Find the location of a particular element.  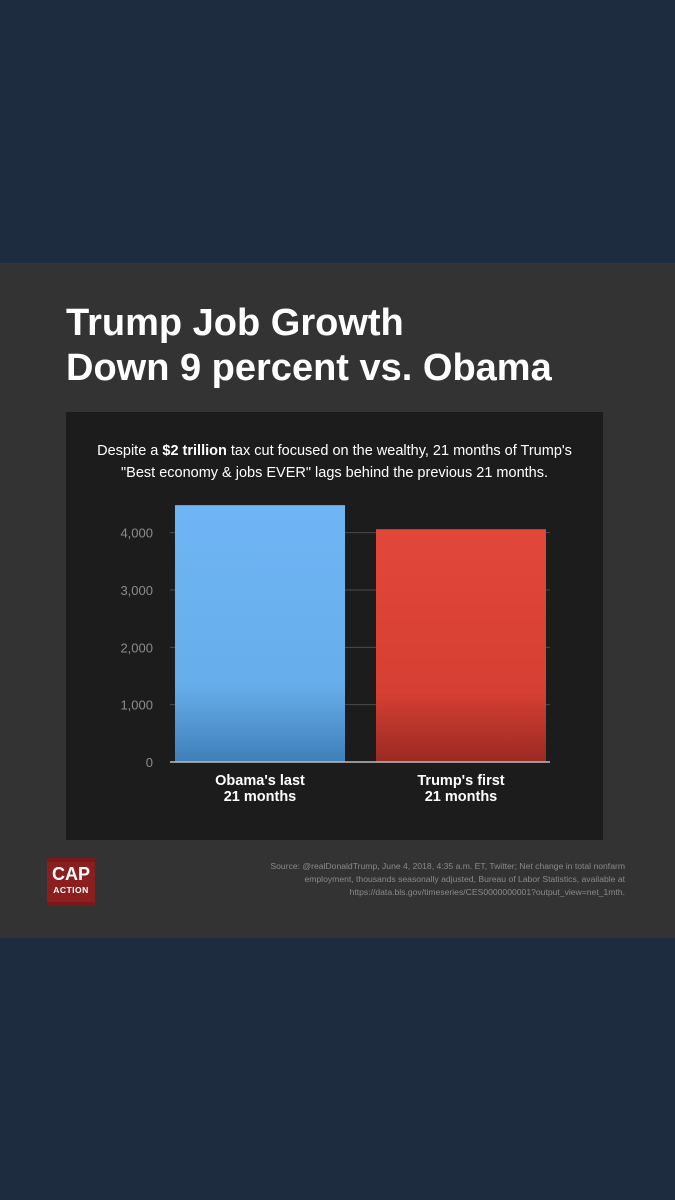

subtitle-prefix: Despite a is located at coordinates (130, 451).